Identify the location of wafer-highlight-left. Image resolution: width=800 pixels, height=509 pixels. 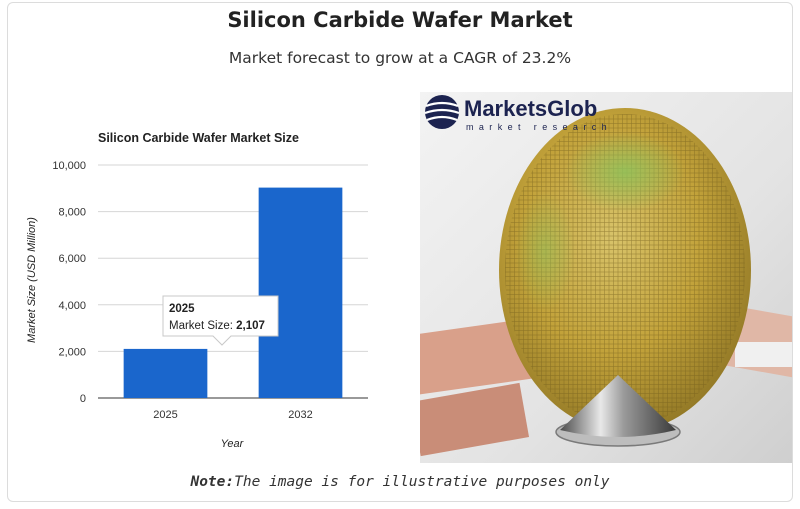
(545, 252).